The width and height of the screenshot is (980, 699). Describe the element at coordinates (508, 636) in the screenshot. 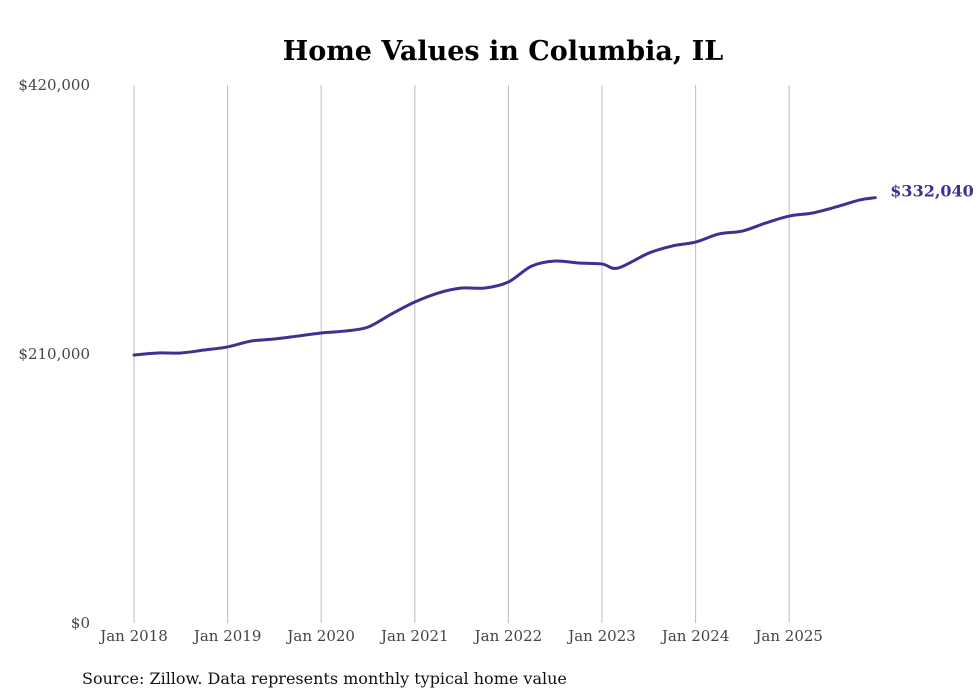

I see `x-tick-label: Jan 2022` at that location.